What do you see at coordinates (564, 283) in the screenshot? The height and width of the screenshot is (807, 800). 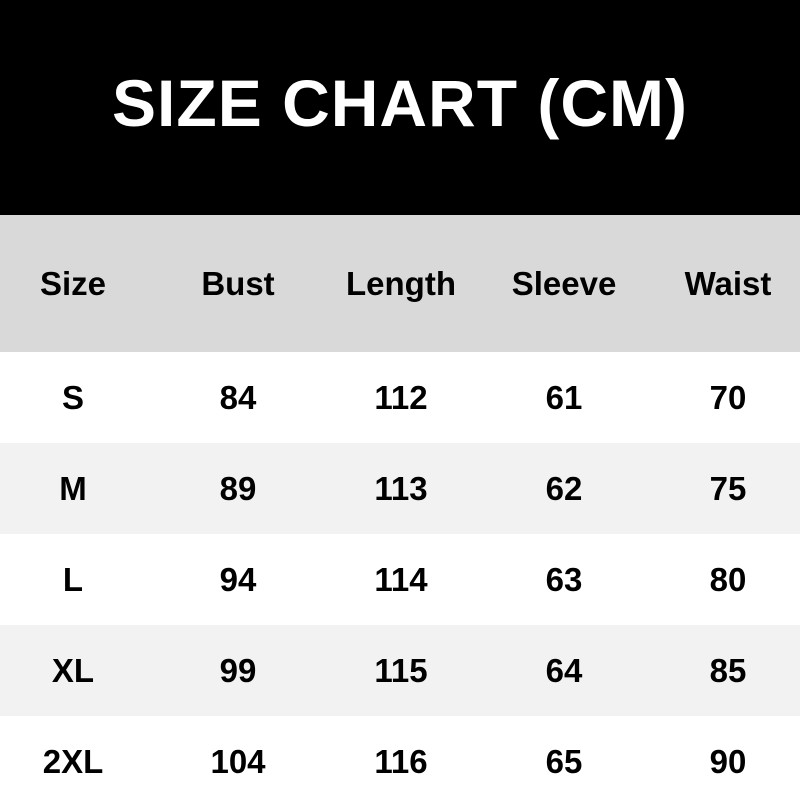 I see `column-header-sleeve: Sleeve` at bounding box center [564, 283].